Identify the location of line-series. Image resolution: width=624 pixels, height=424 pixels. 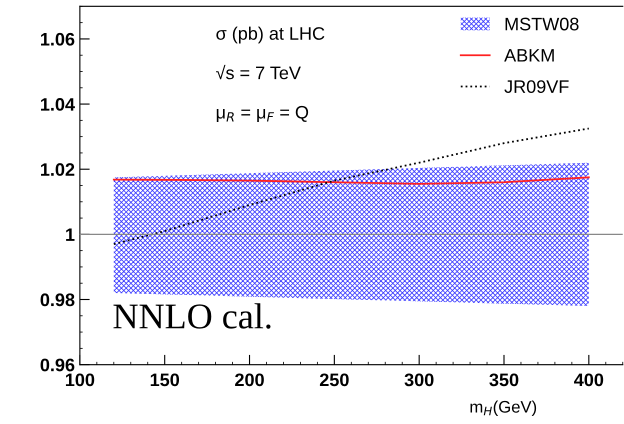
(351, 180).